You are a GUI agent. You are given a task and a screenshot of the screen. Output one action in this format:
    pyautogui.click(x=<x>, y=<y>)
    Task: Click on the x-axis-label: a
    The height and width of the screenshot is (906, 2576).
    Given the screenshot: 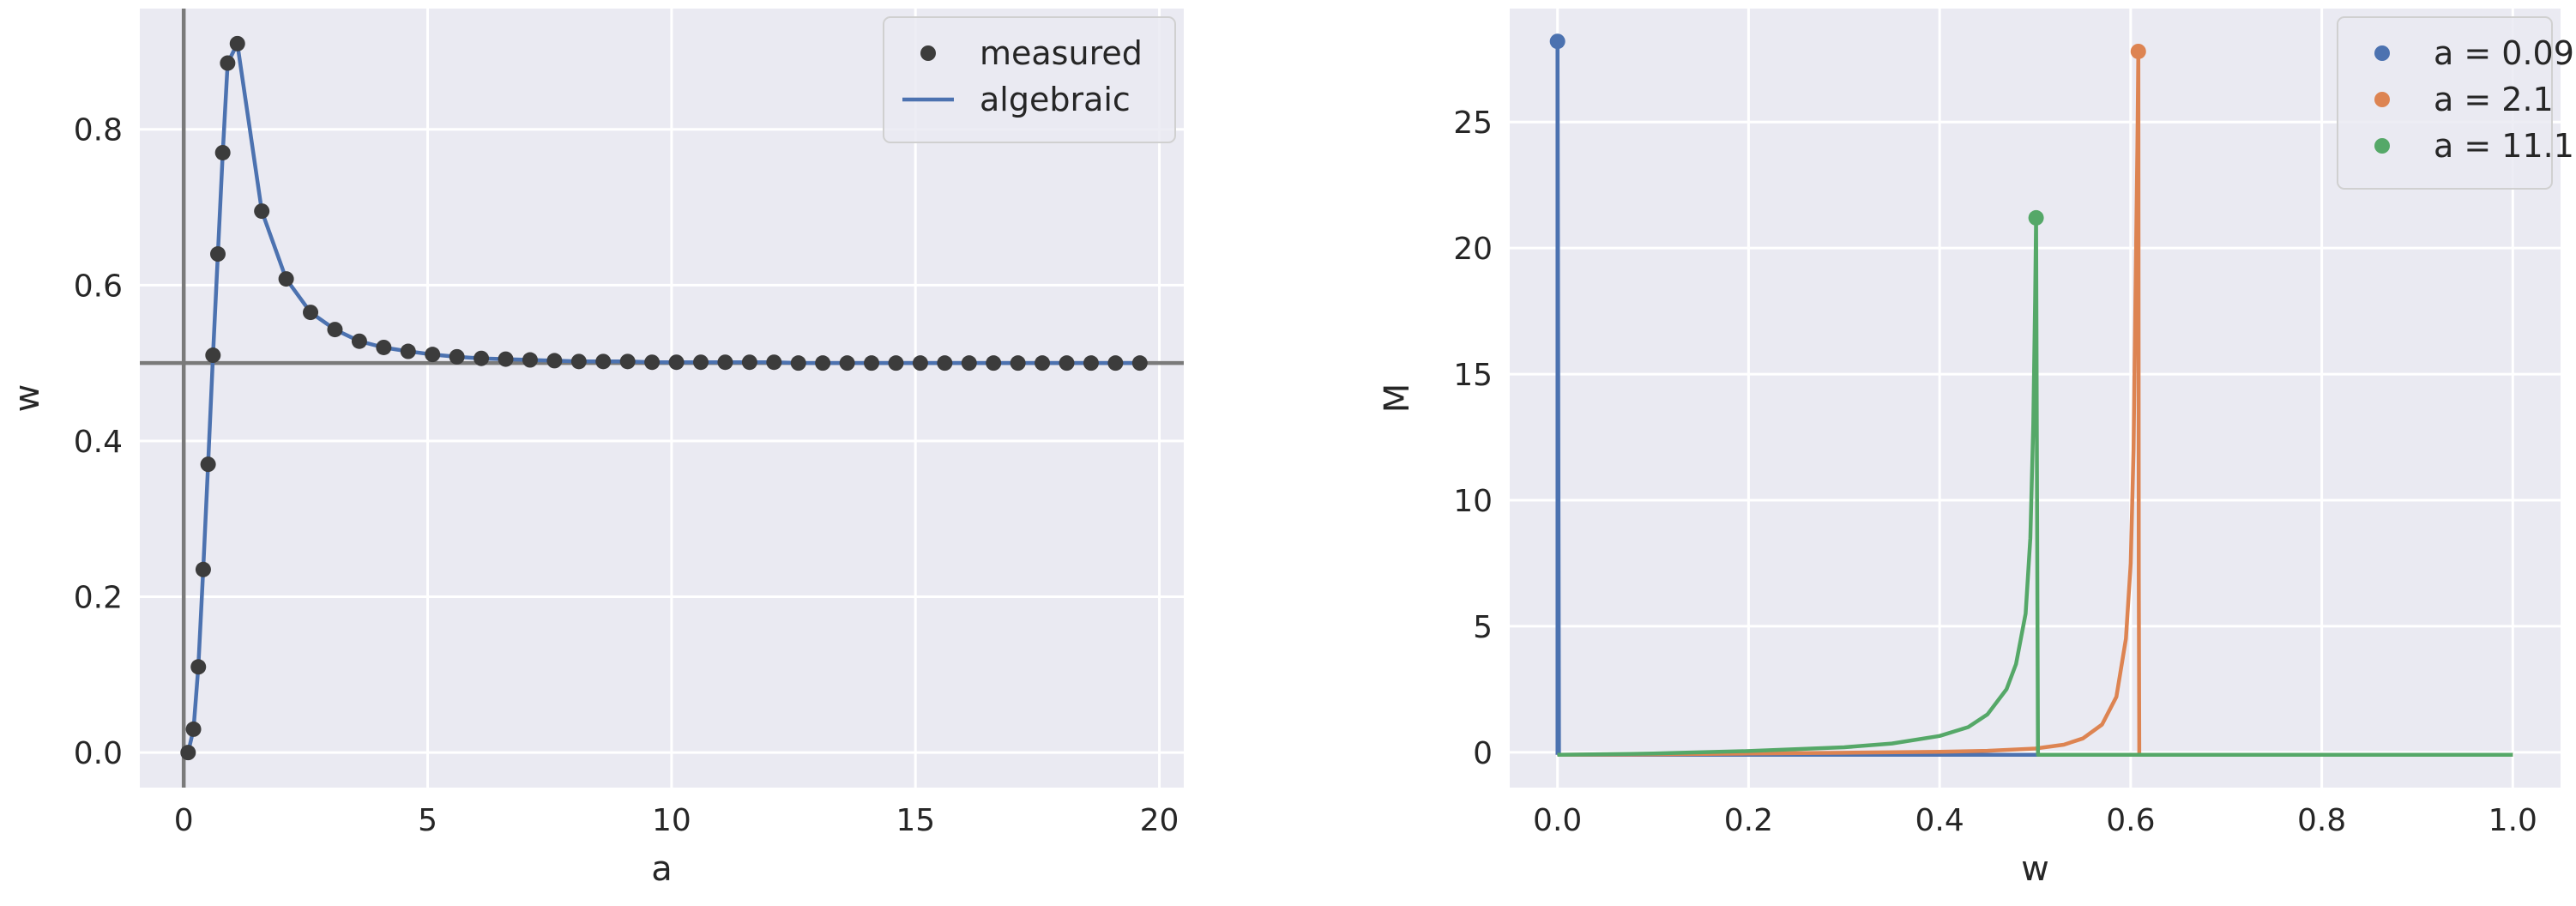 What is the action you would take?
    pyautogui.click(x=662, y=869)
    